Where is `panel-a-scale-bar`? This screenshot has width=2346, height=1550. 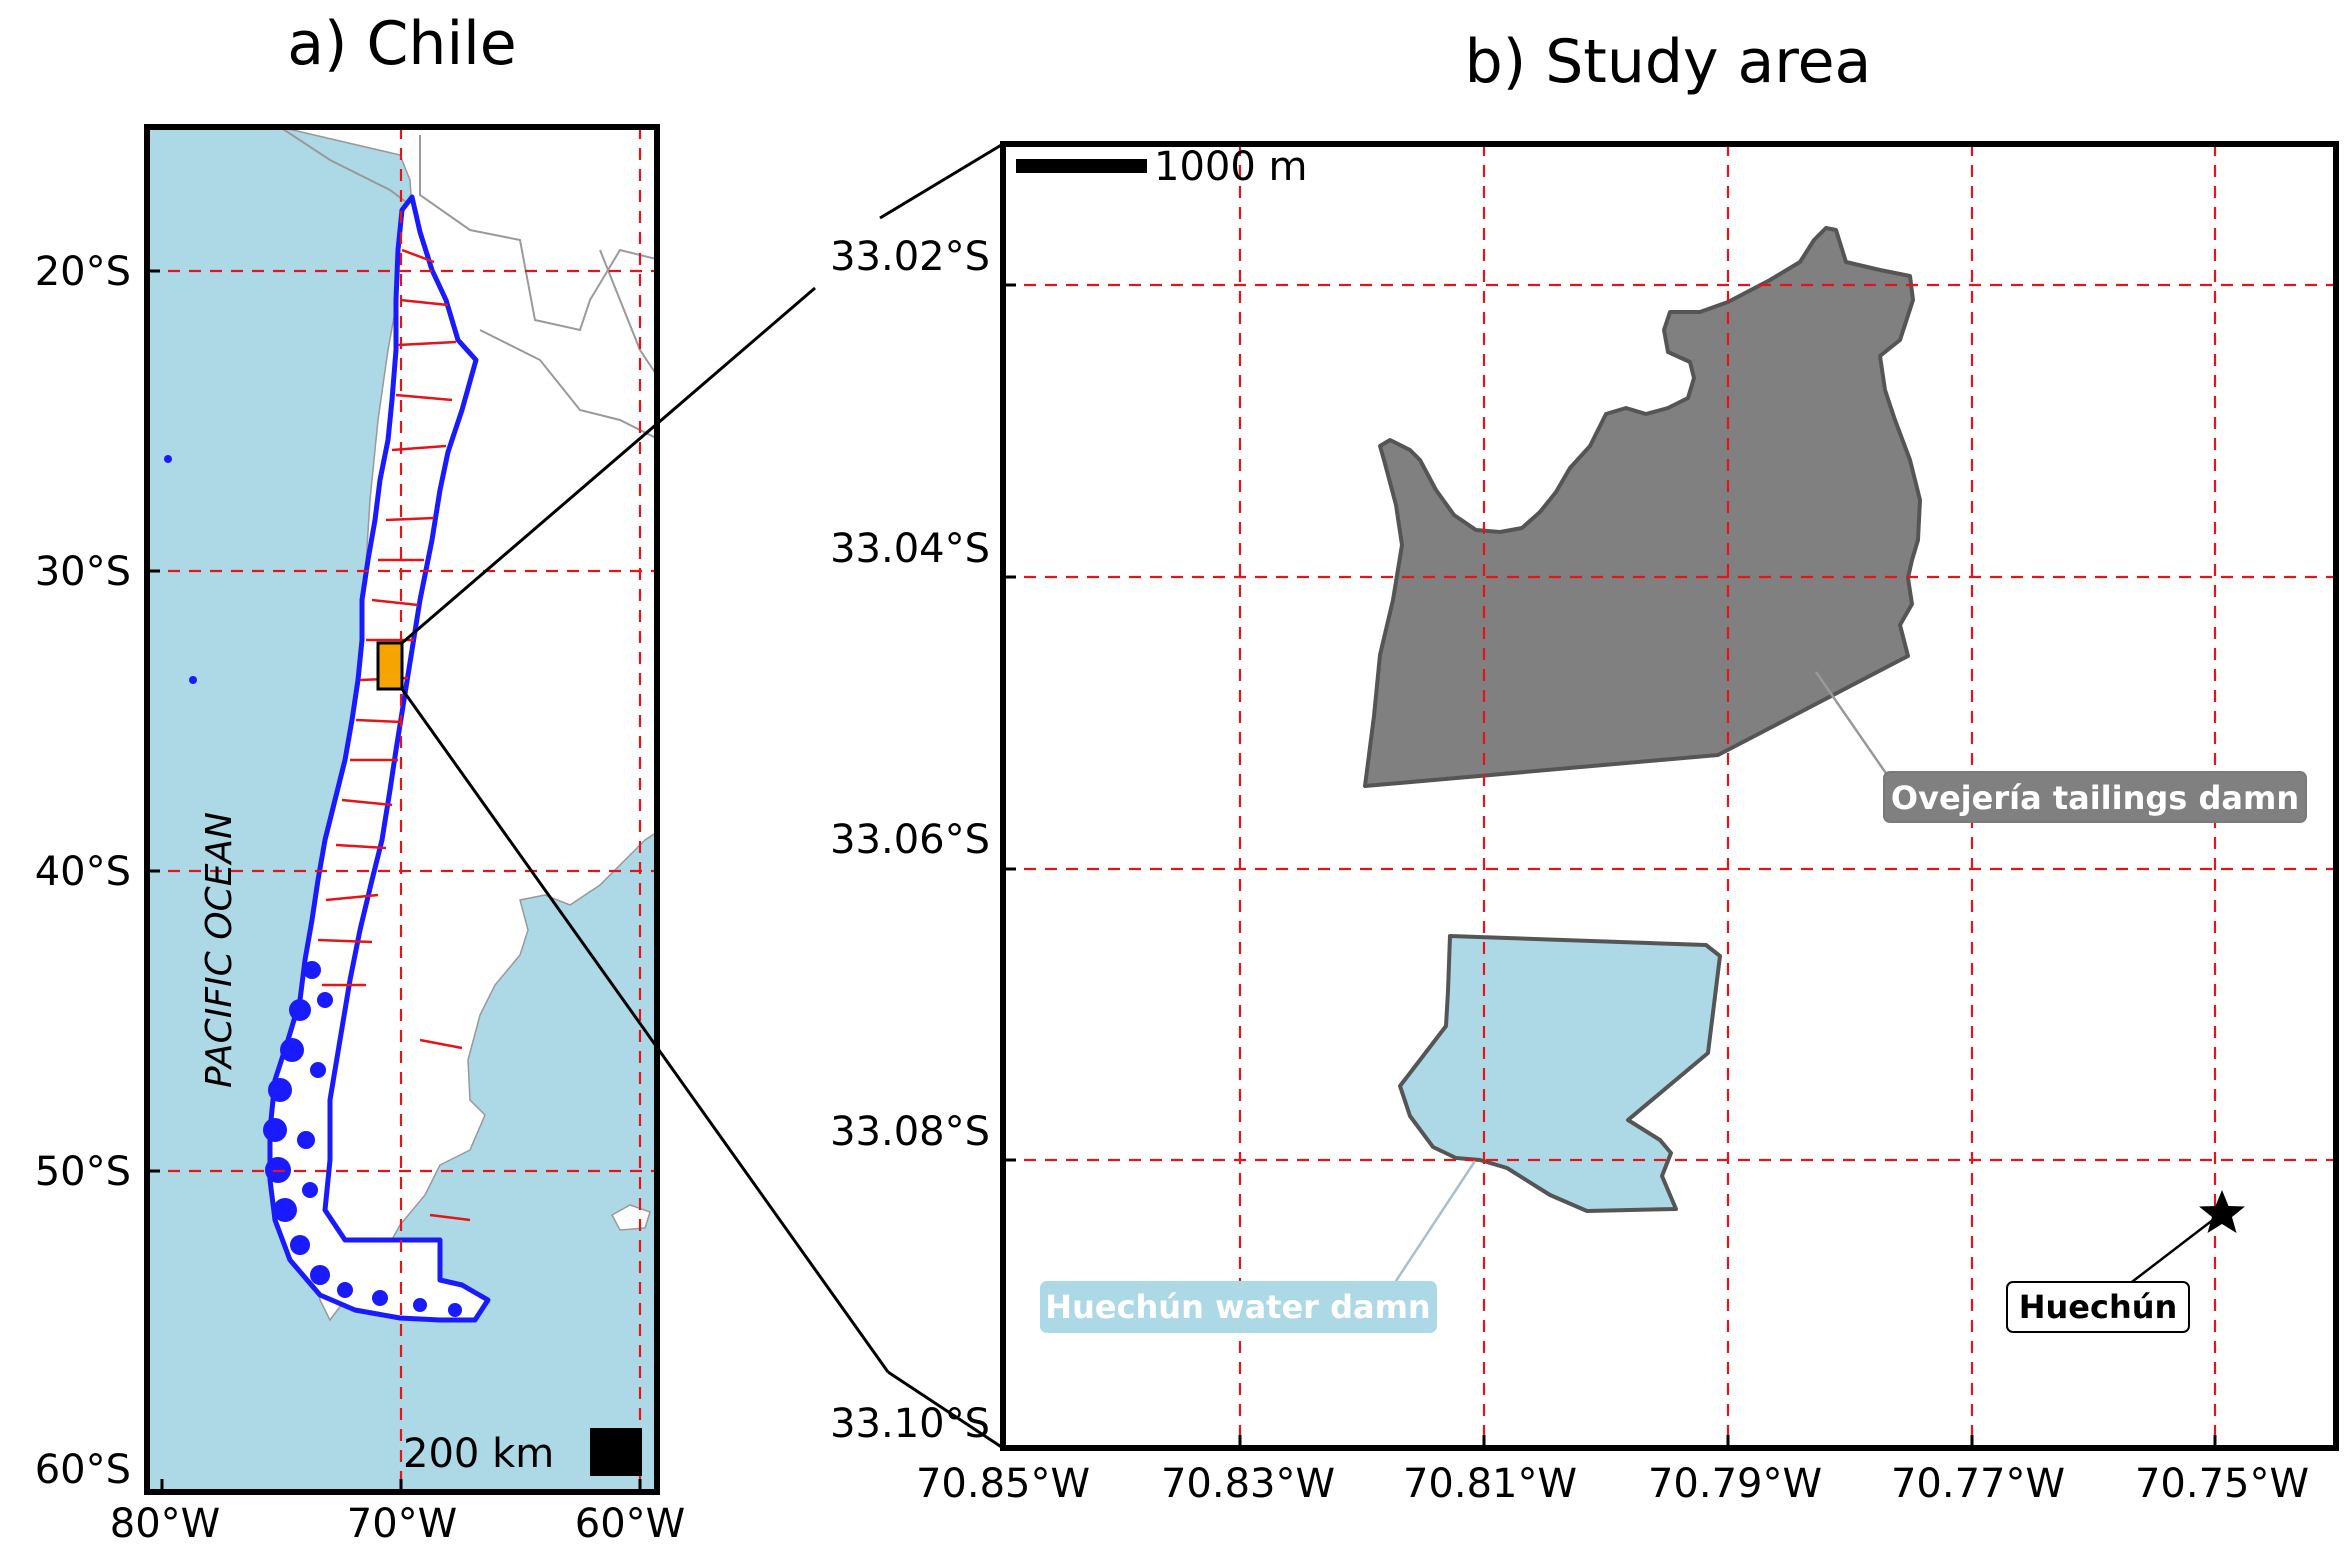 panel-a-scale-bar is located at coordinates (616, 1452).